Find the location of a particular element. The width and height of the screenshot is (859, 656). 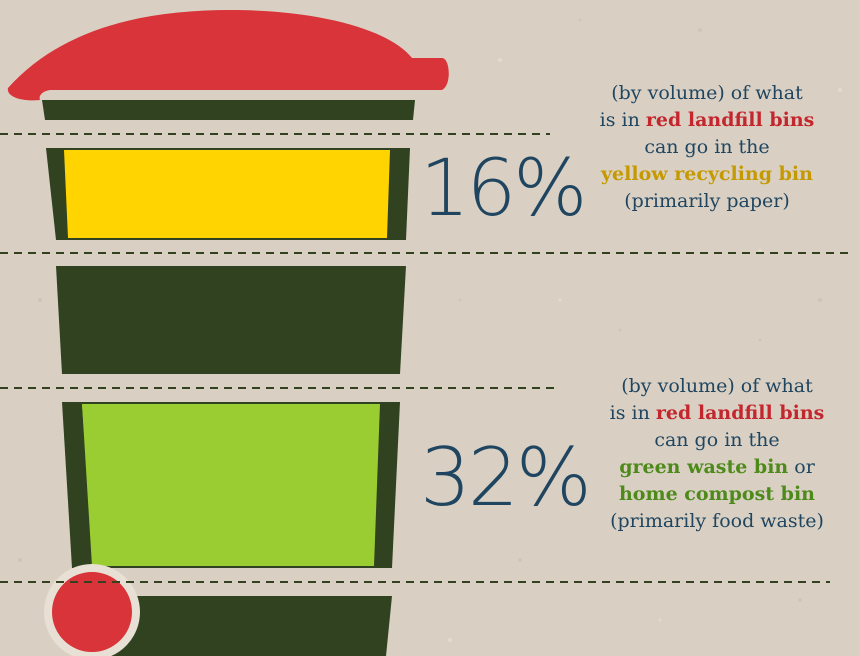

percent-green: 32% is located at coordinates (506, 477).